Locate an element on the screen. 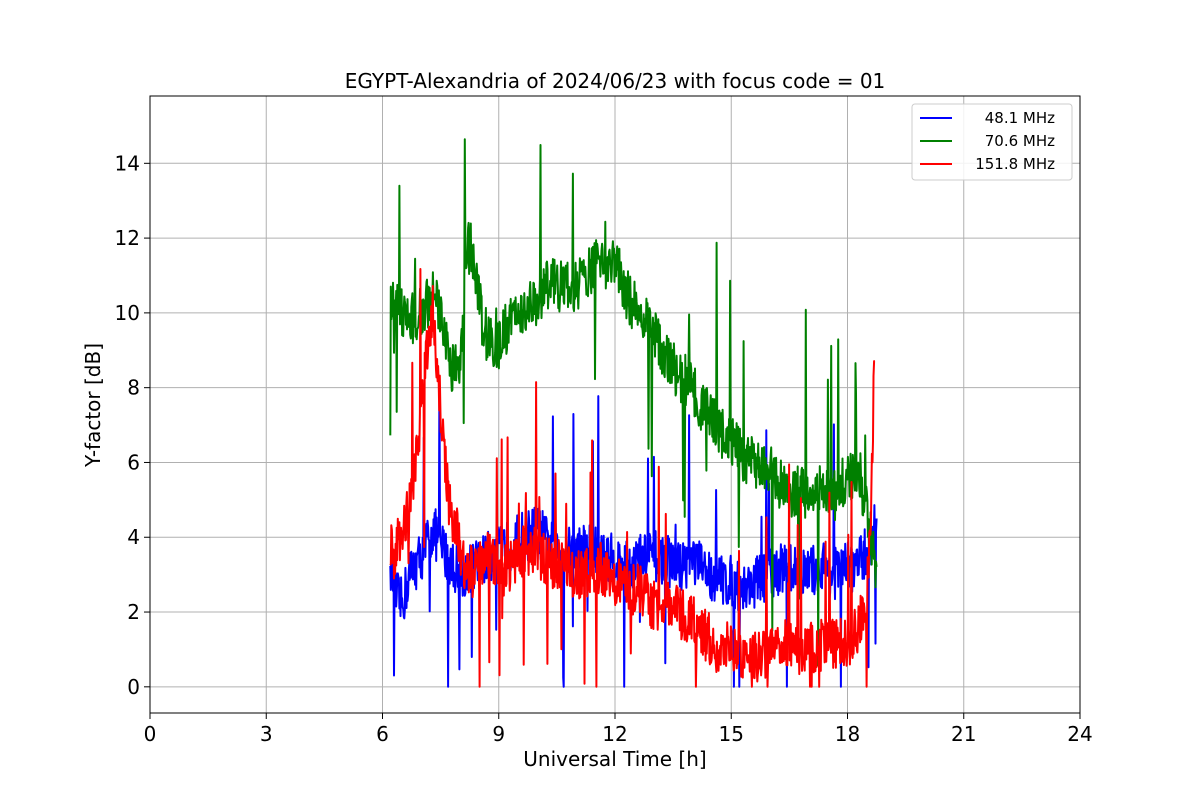 The width and height of the screenshot is (1200, 800). x-tick-label: 0 is located at coordinates (150, 734).